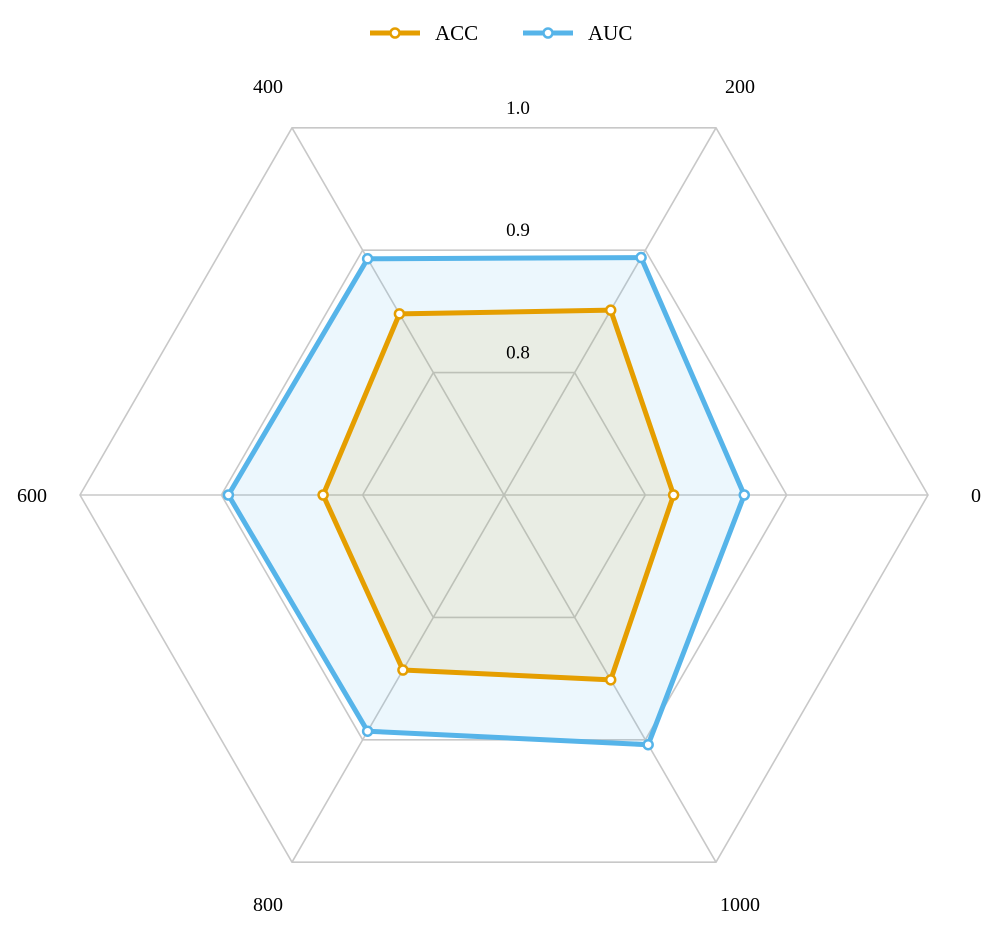 The height and width of the screenshot is (941, 997). Describe the element at coordinates (268, 905) in the screenshot. I see `category-label-800: 800` at that location.